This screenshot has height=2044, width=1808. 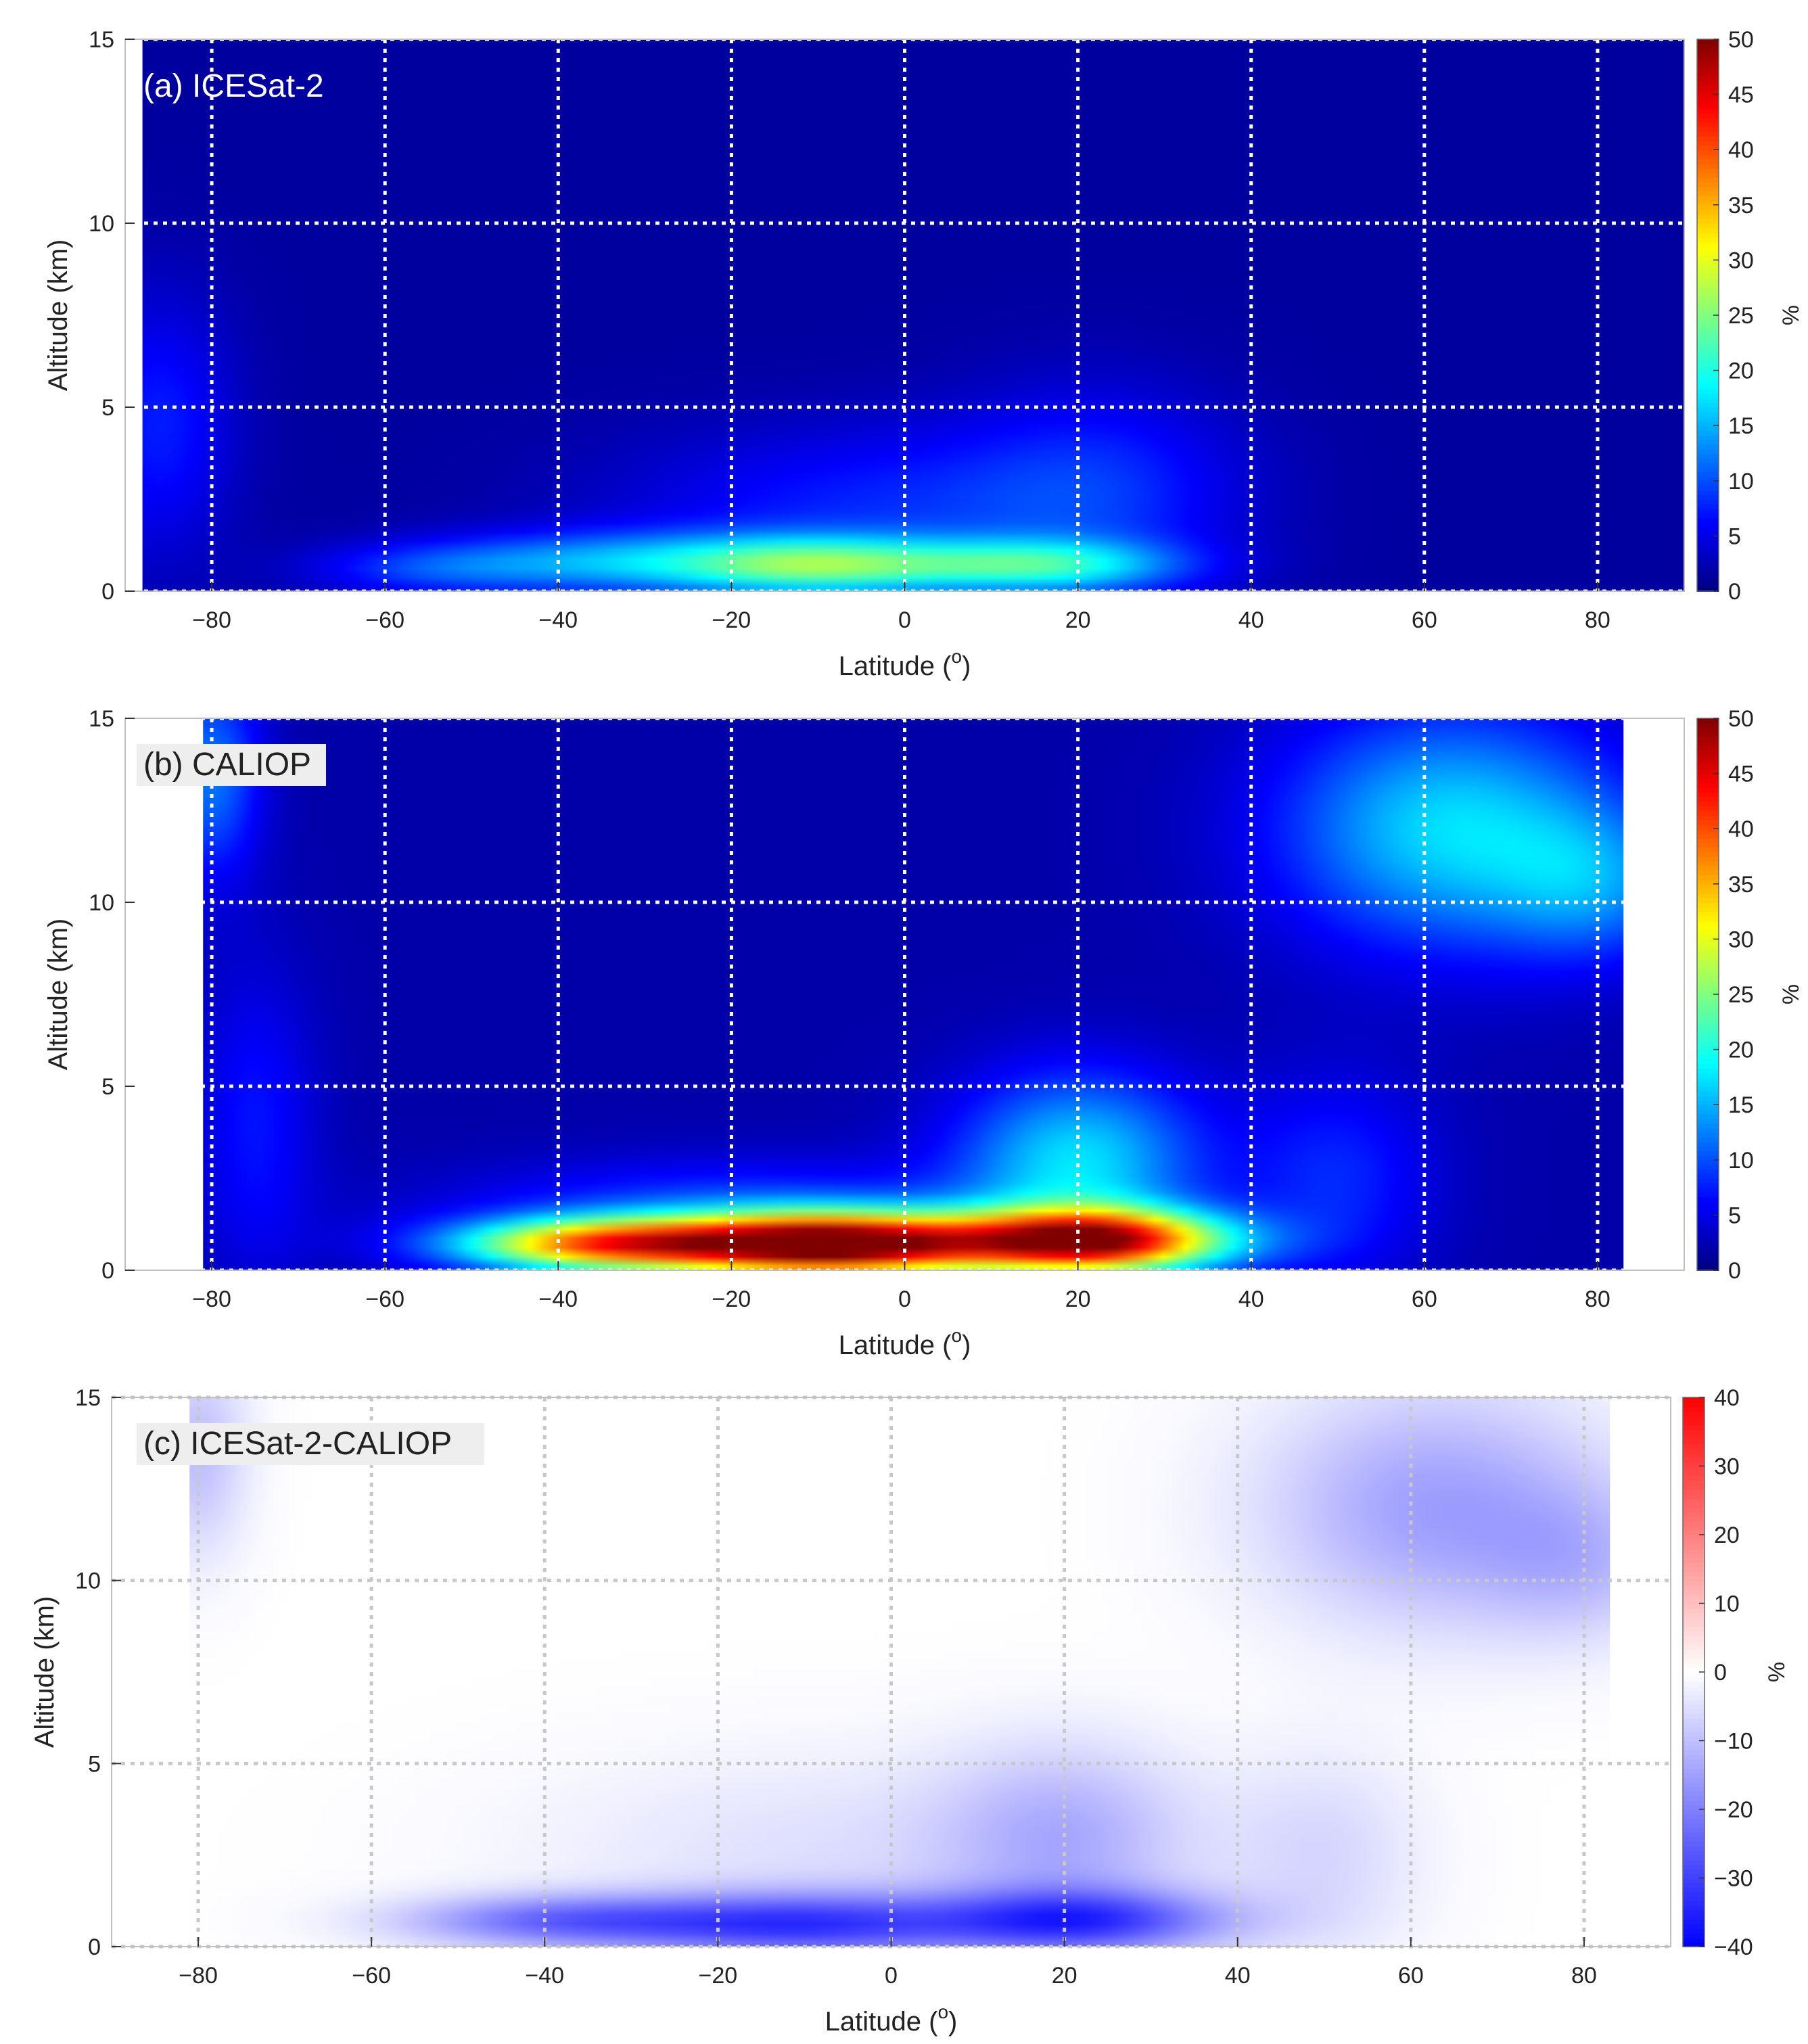 What do you see at coordinates (895, 1345) in the screenshot?
I see `x-axis-label-text: Latitude (` at bounding box center [895, 1345].